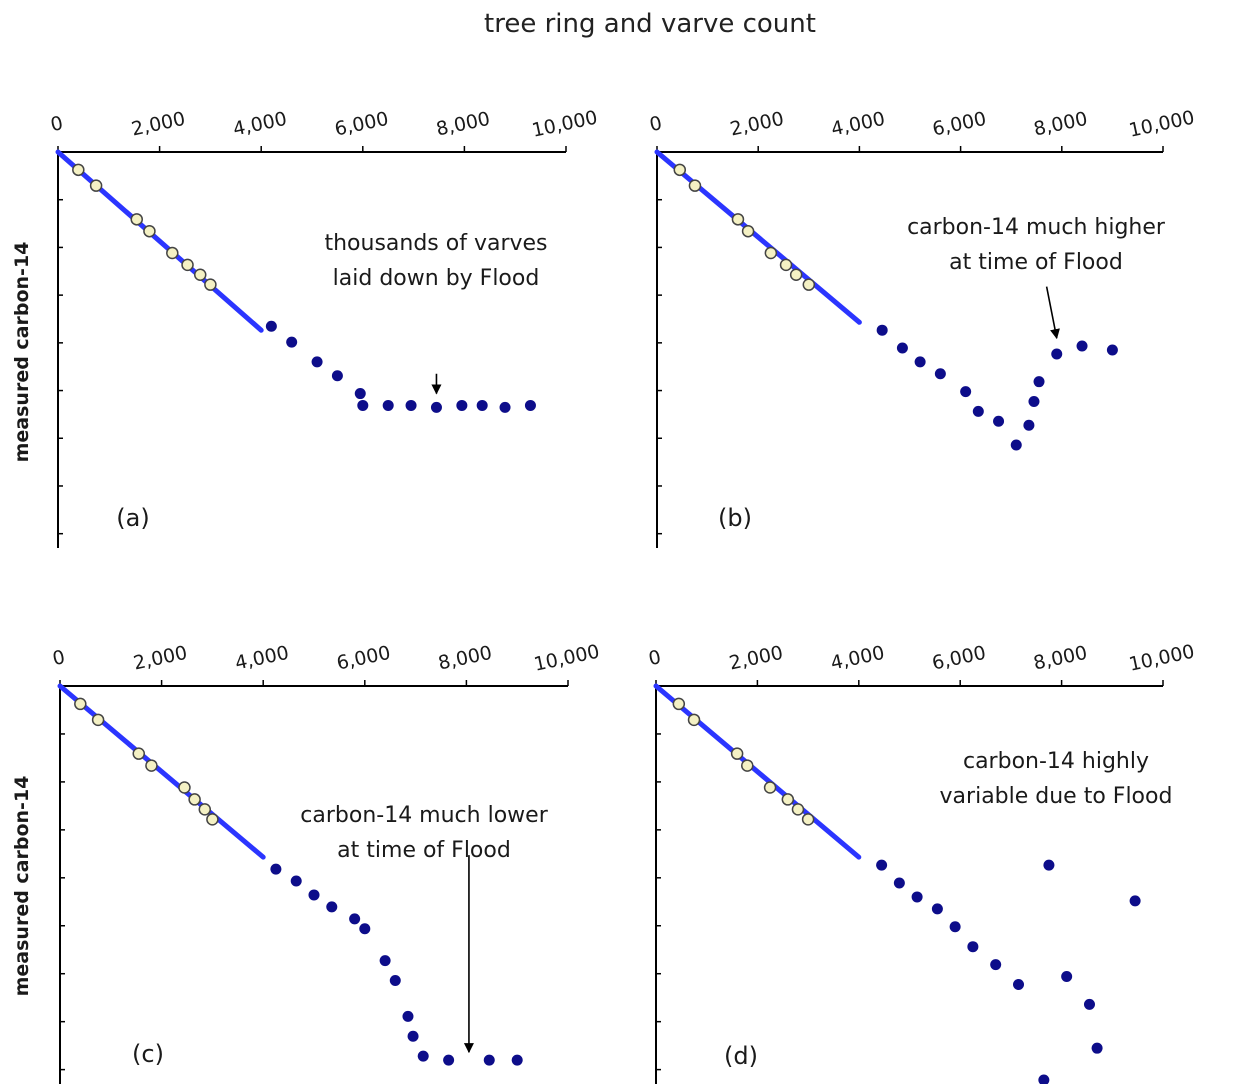  Describe the element at coordinates (465, 658) in the screenshot. I see `x-tick-label-c: 8,000` at that location.